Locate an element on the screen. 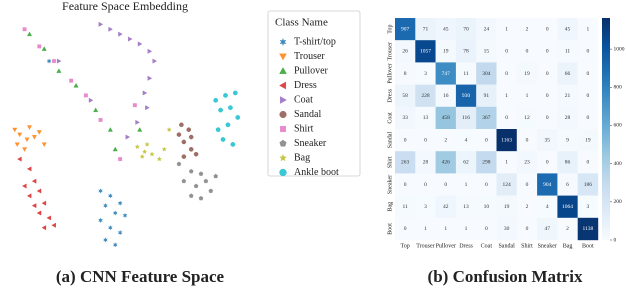  cell-label: 10 is located at coordinates (487, 207).